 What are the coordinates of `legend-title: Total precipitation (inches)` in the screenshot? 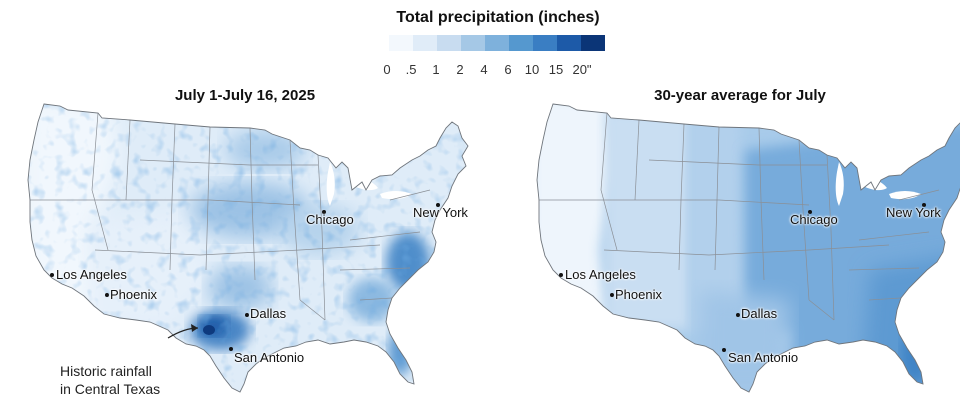 It's located at (498, 17).